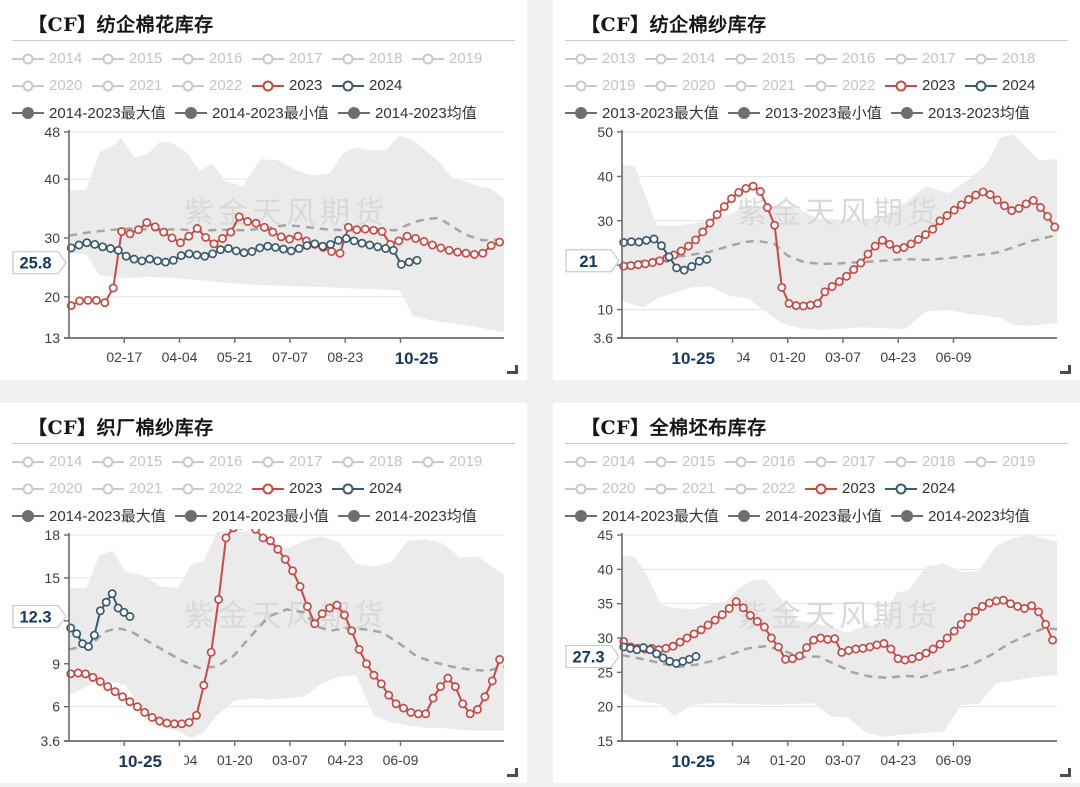  I want to click on latest-value-text: 27.3, so click(588, 658).